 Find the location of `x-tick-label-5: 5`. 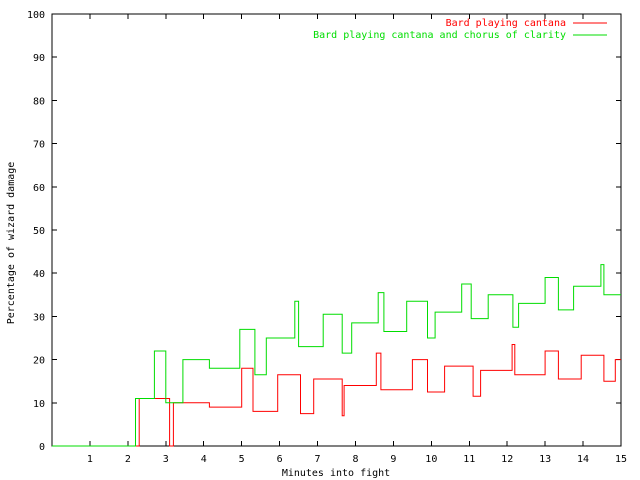

x-tick-label-5: 5 is located at coordinates (242, 459).